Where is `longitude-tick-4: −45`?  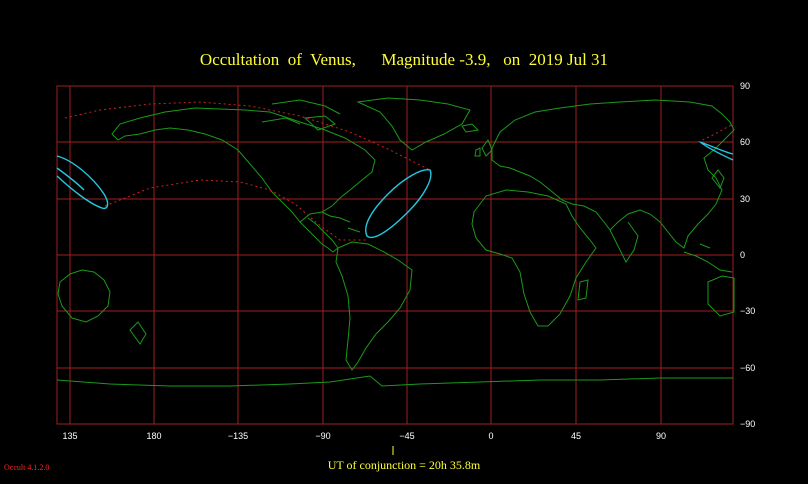
longitude-tick-4: −45 is located at coordinates (406, 436).